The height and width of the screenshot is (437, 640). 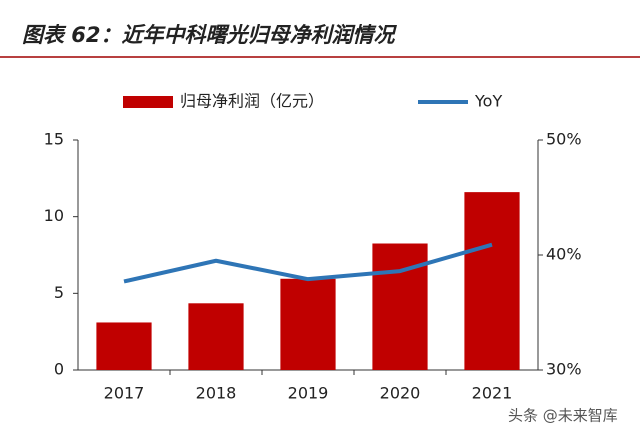 What do you see at coordinates (564, 139) in the screenshot?
I see `y2-tick-label: 50%` at bounding box center [564, 139].